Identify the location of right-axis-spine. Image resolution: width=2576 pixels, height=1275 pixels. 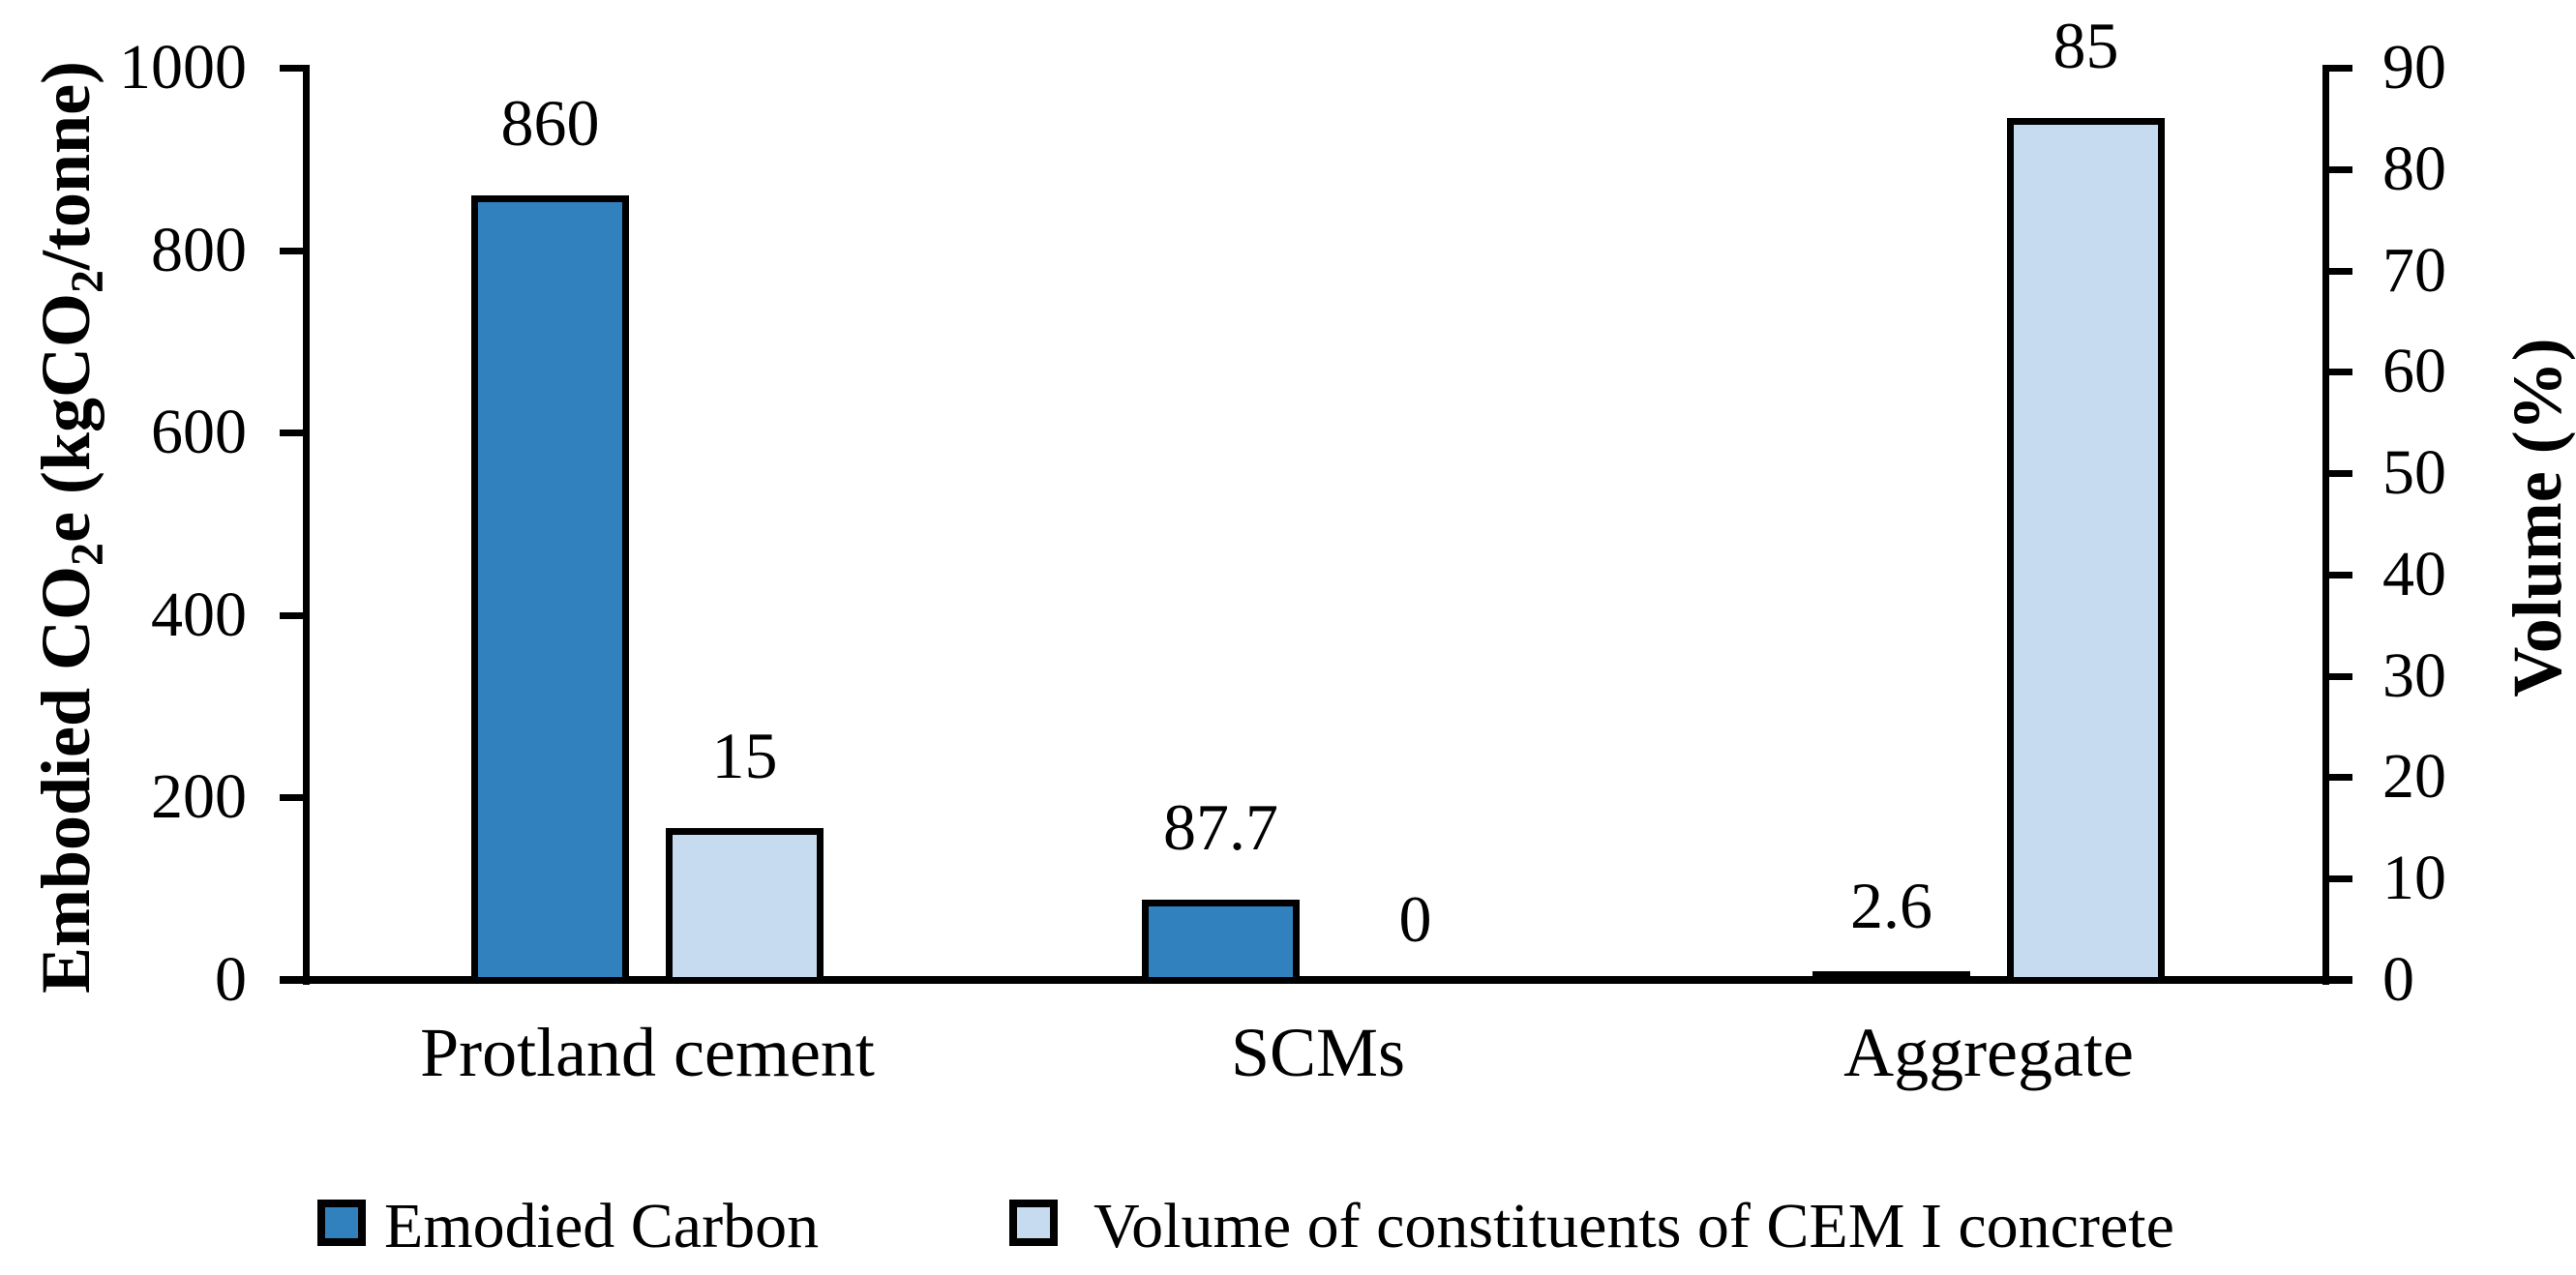
(2325, 525).